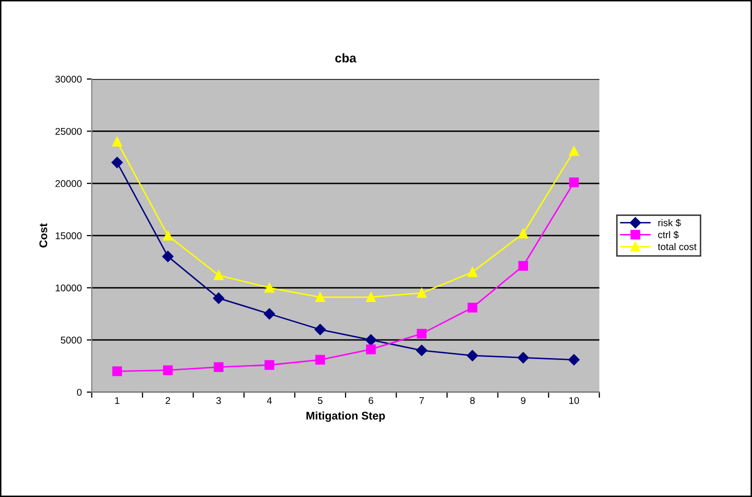 The image size is (752, 497). I want to click on chart-title: cba, so click(345, 57).